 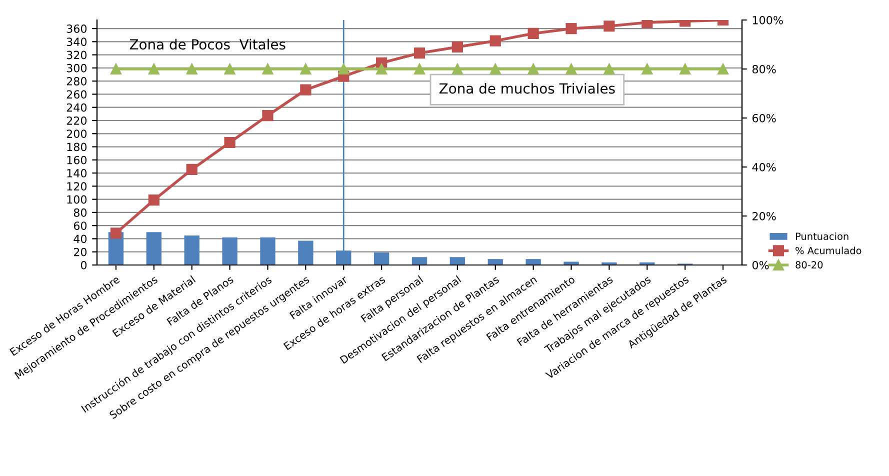 I want to click on legend-label: % Acumulado, so click(x=829, y=250).